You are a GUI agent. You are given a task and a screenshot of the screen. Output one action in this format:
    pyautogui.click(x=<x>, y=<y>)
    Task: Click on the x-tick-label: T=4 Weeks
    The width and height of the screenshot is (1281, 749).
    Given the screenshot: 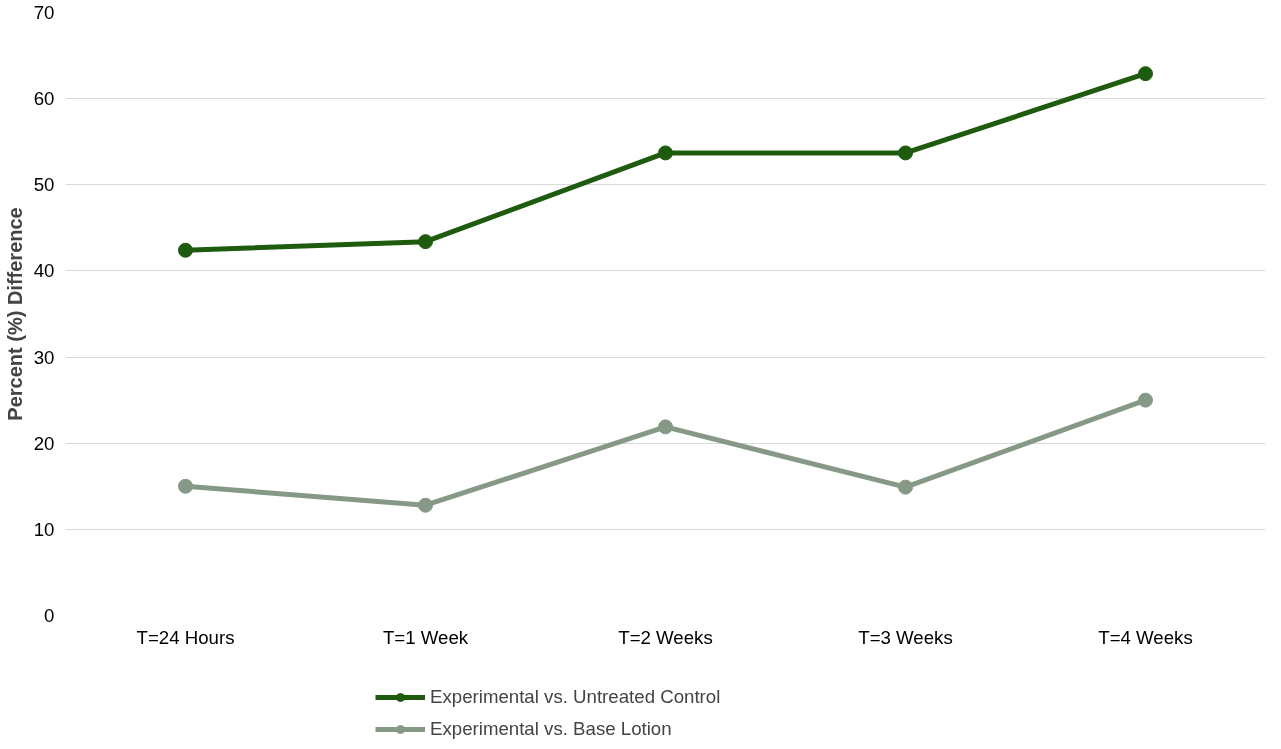 What is the action you would take?
    pyautogui.click(x=1145, y=637)
    